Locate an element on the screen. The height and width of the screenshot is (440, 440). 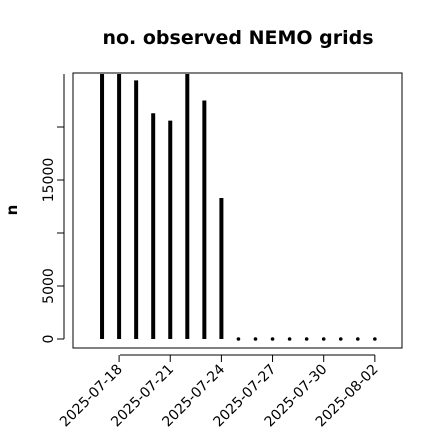
y-ticks-group: 0 5000 15000 is located at coordinates (52, 235).